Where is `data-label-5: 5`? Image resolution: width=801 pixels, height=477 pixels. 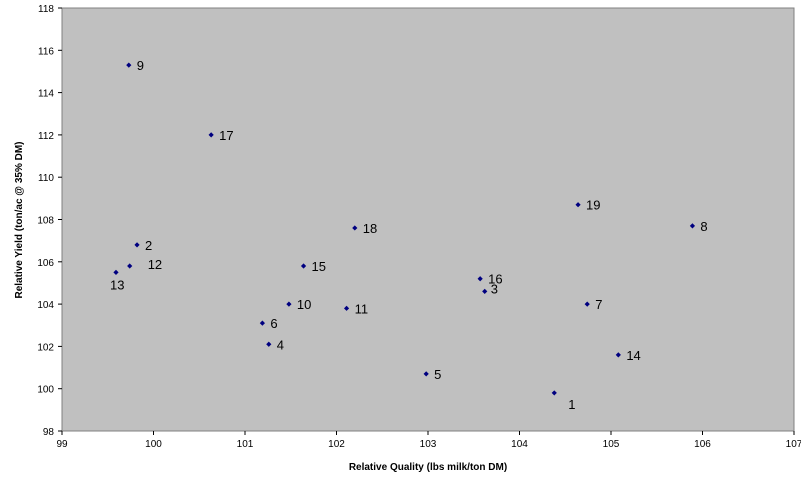 data-label-5: 5 is located at coordinates (437, 374).